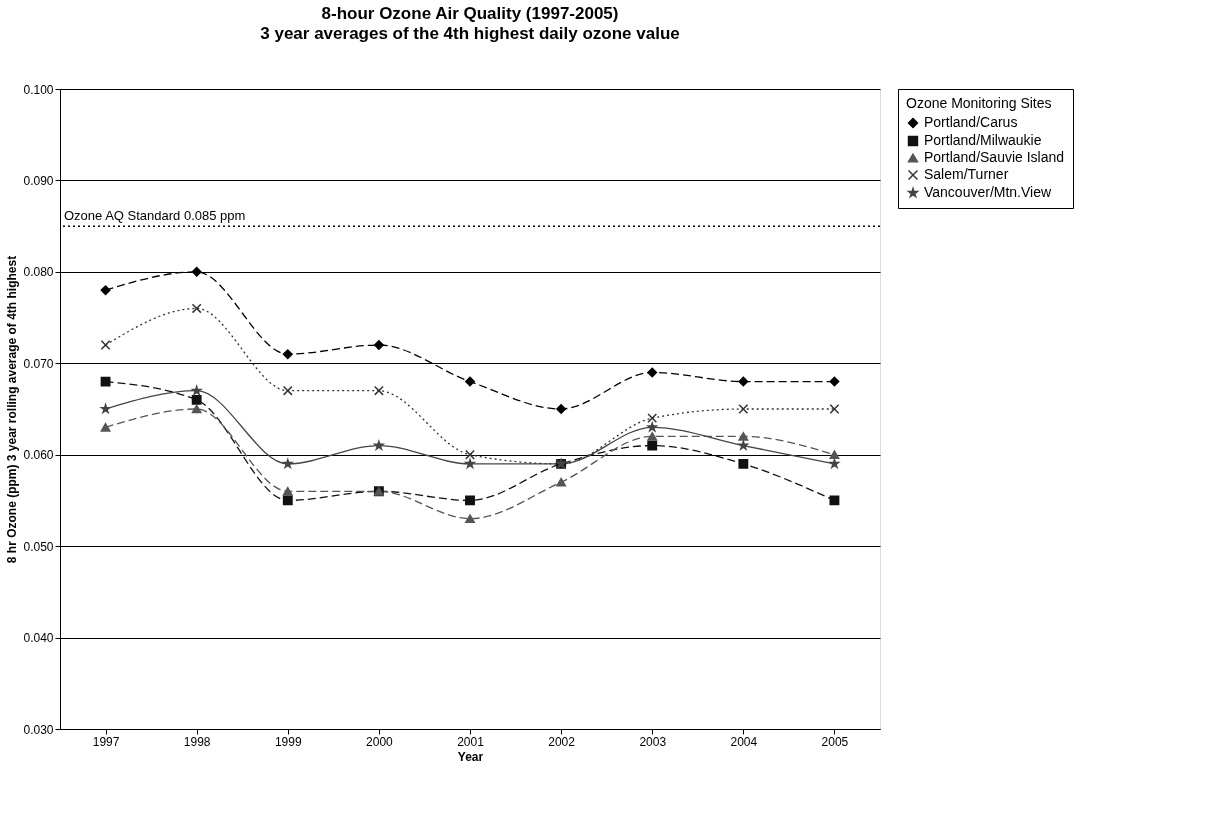 This screenshot has height=817, width=1232. Describe the element at coordinates (988, 192) in the screenshot. I see `legend-label: Vancouver/Mtn.View` at that location.